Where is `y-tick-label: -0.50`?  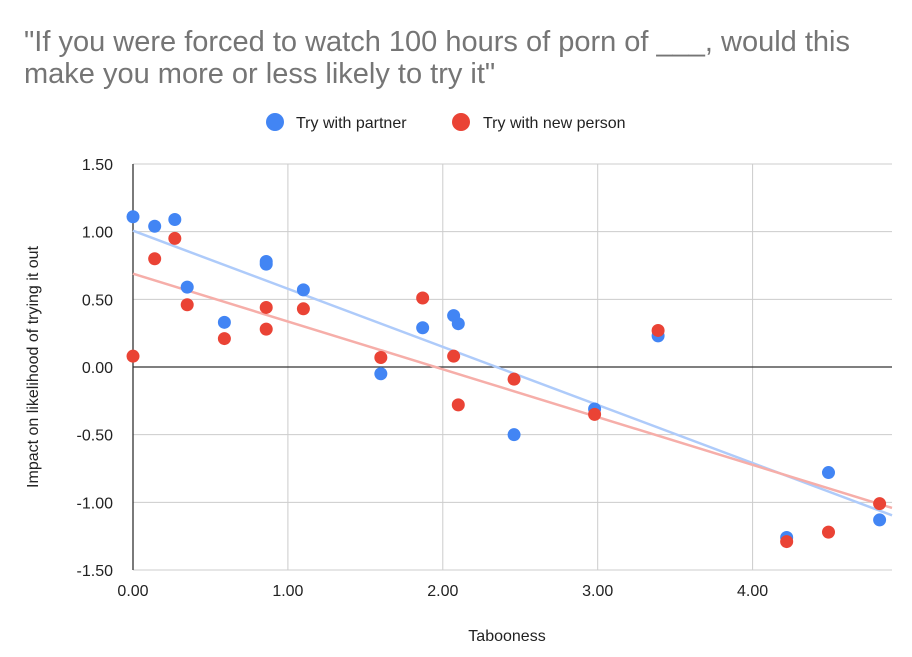
y-tick-label: -0.50 is located at coordinates (95, 436).